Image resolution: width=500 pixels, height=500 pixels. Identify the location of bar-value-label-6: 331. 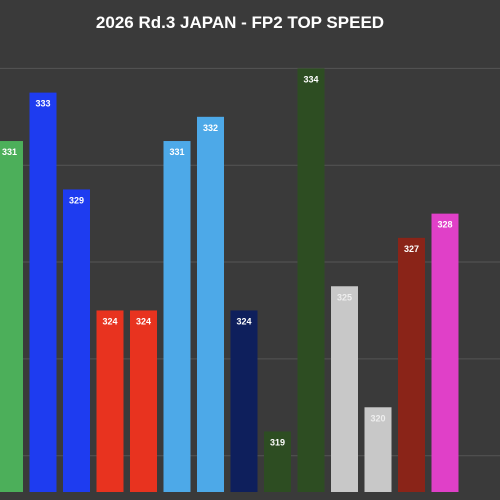
(176, 152).